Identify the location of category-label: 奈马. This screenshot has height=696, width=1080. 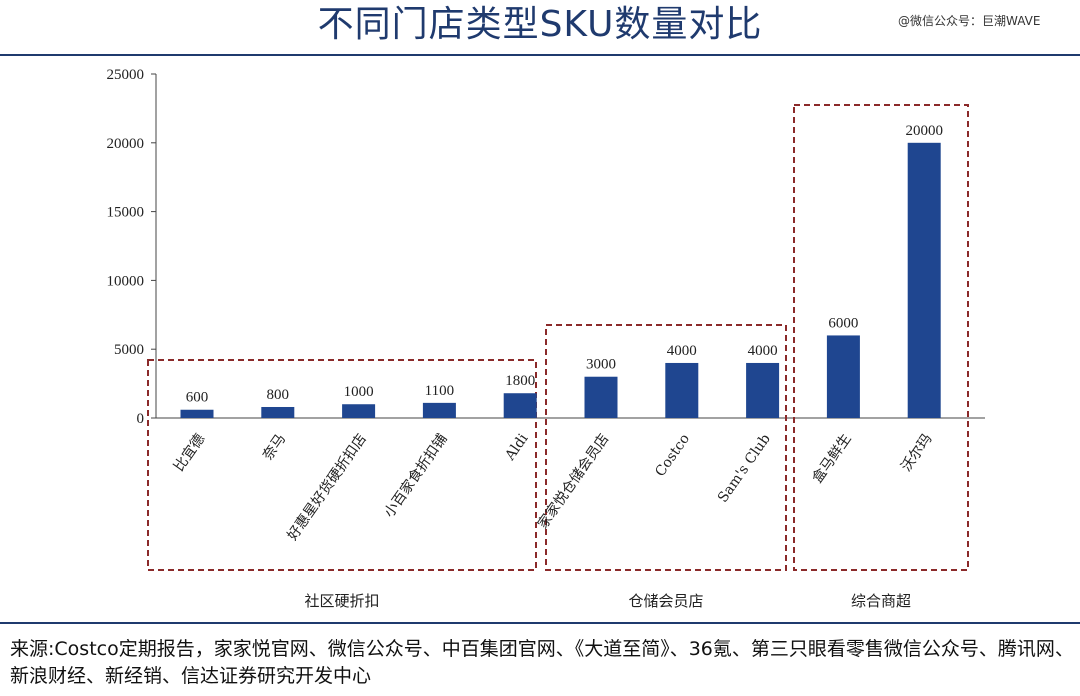
(274, 447).